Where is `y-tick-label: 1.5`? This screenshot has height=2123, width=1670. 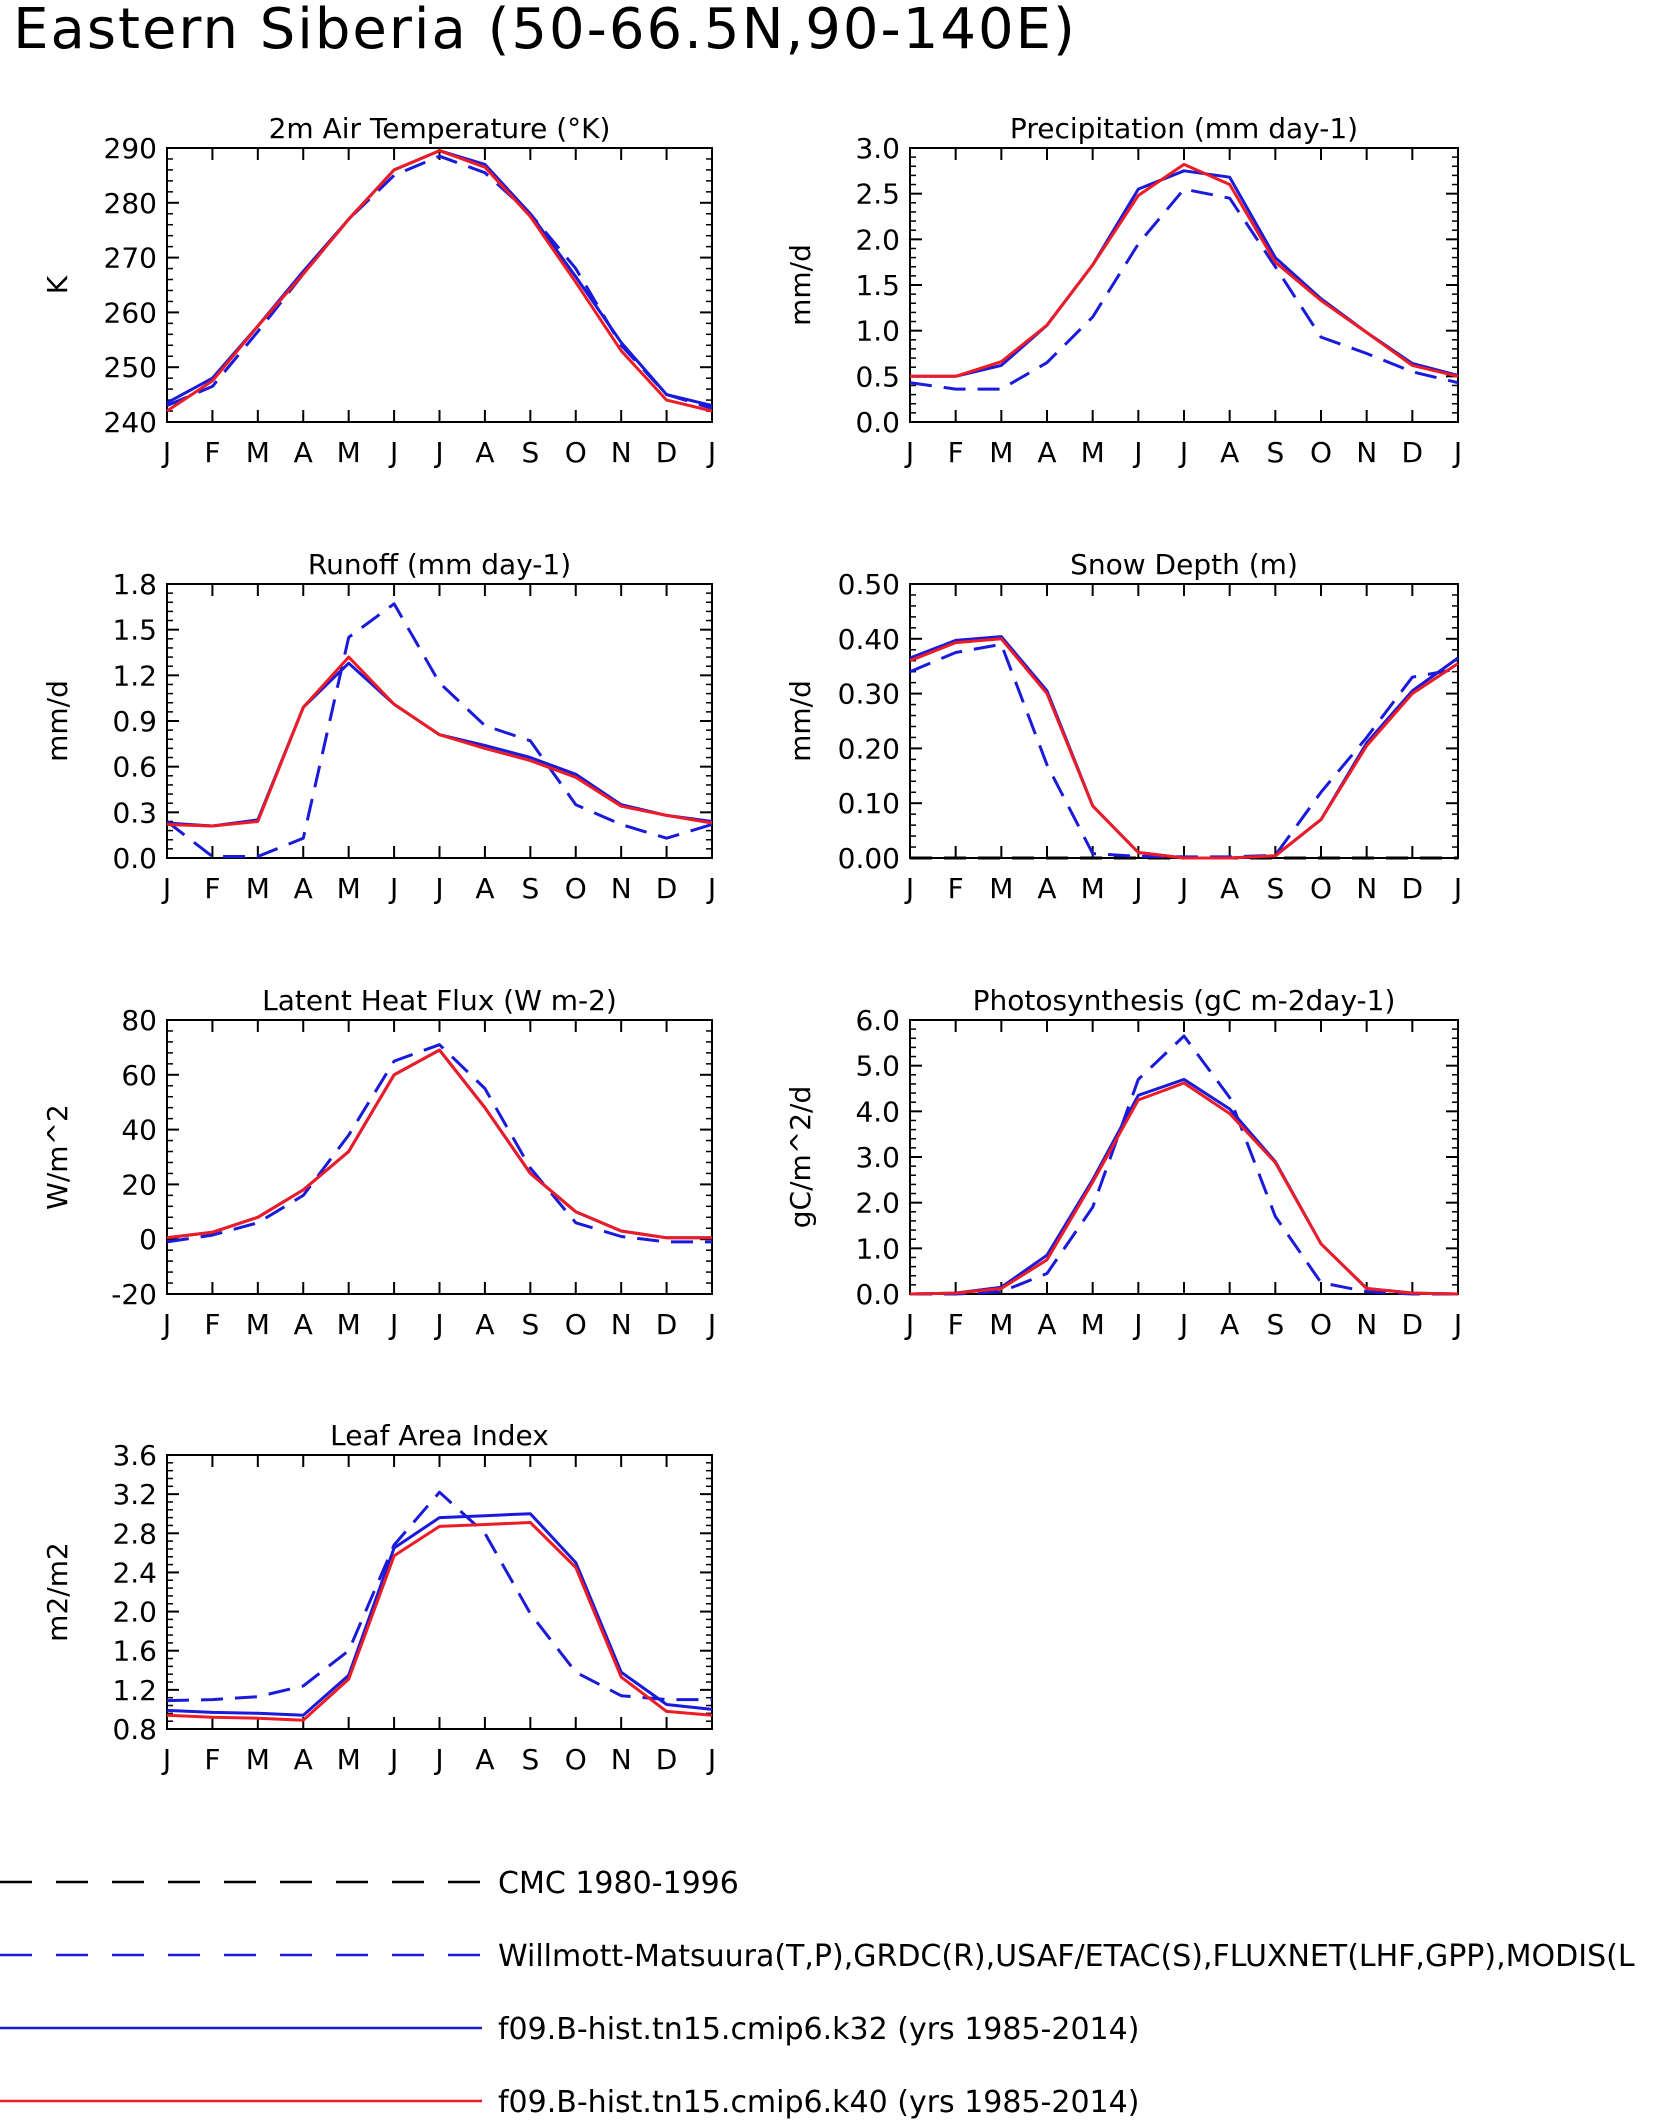
y-tick-label: 1.5 is located at coordinates (877, 285).